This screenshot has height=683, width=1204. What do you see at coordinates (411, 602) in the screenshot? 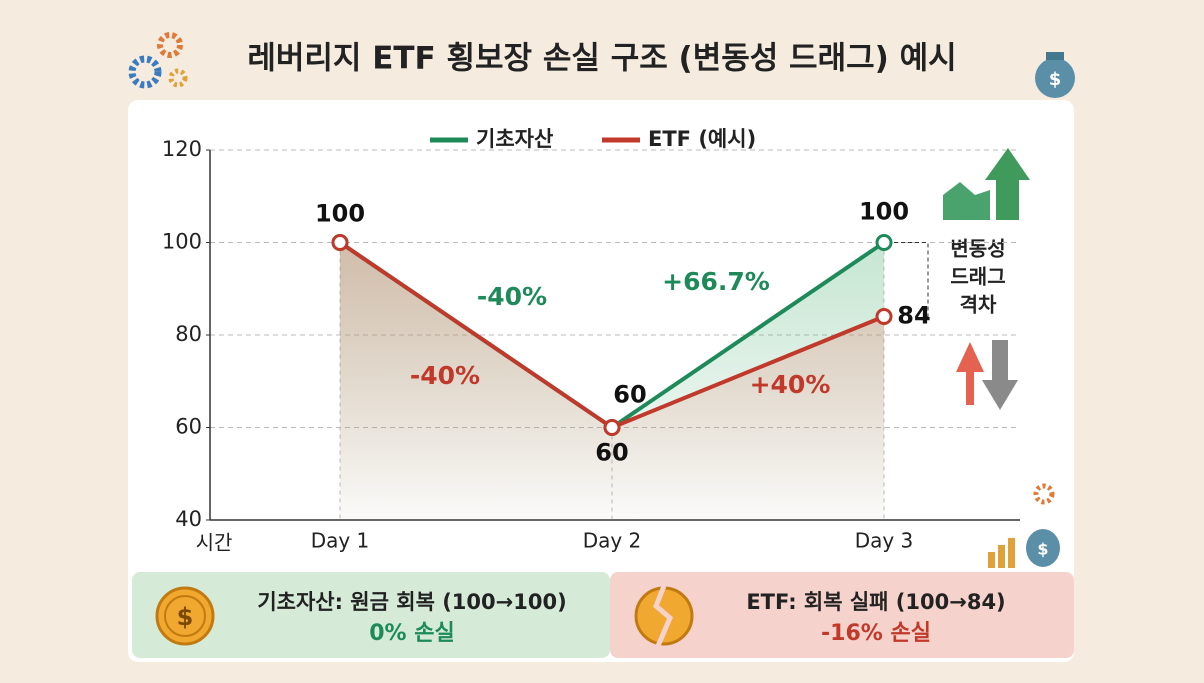
I see `panel-title: 기초자산: 원금 회복 (100→100)` at bounding box center [411, 602].